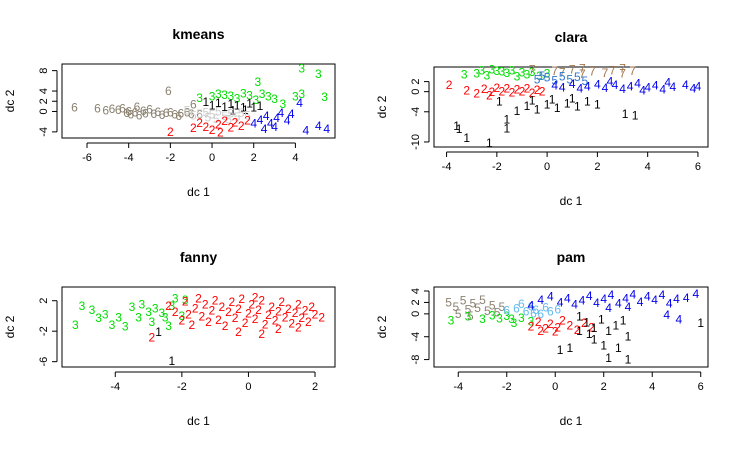 This screenshot has height=450, width=739. I want to click on x-tick-label: 6, so click(698, 167).